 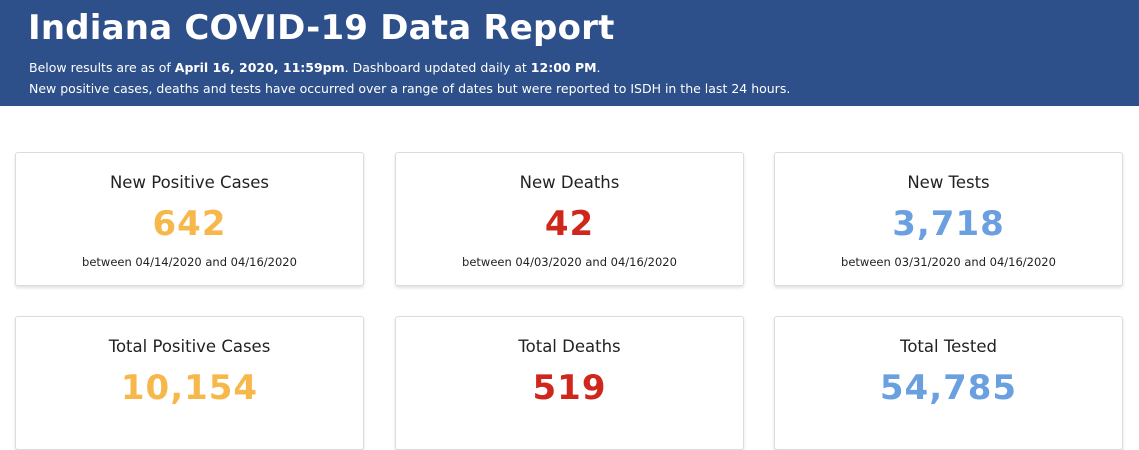 I want to click on card-value: 54,785, so click(x=948, y=388).